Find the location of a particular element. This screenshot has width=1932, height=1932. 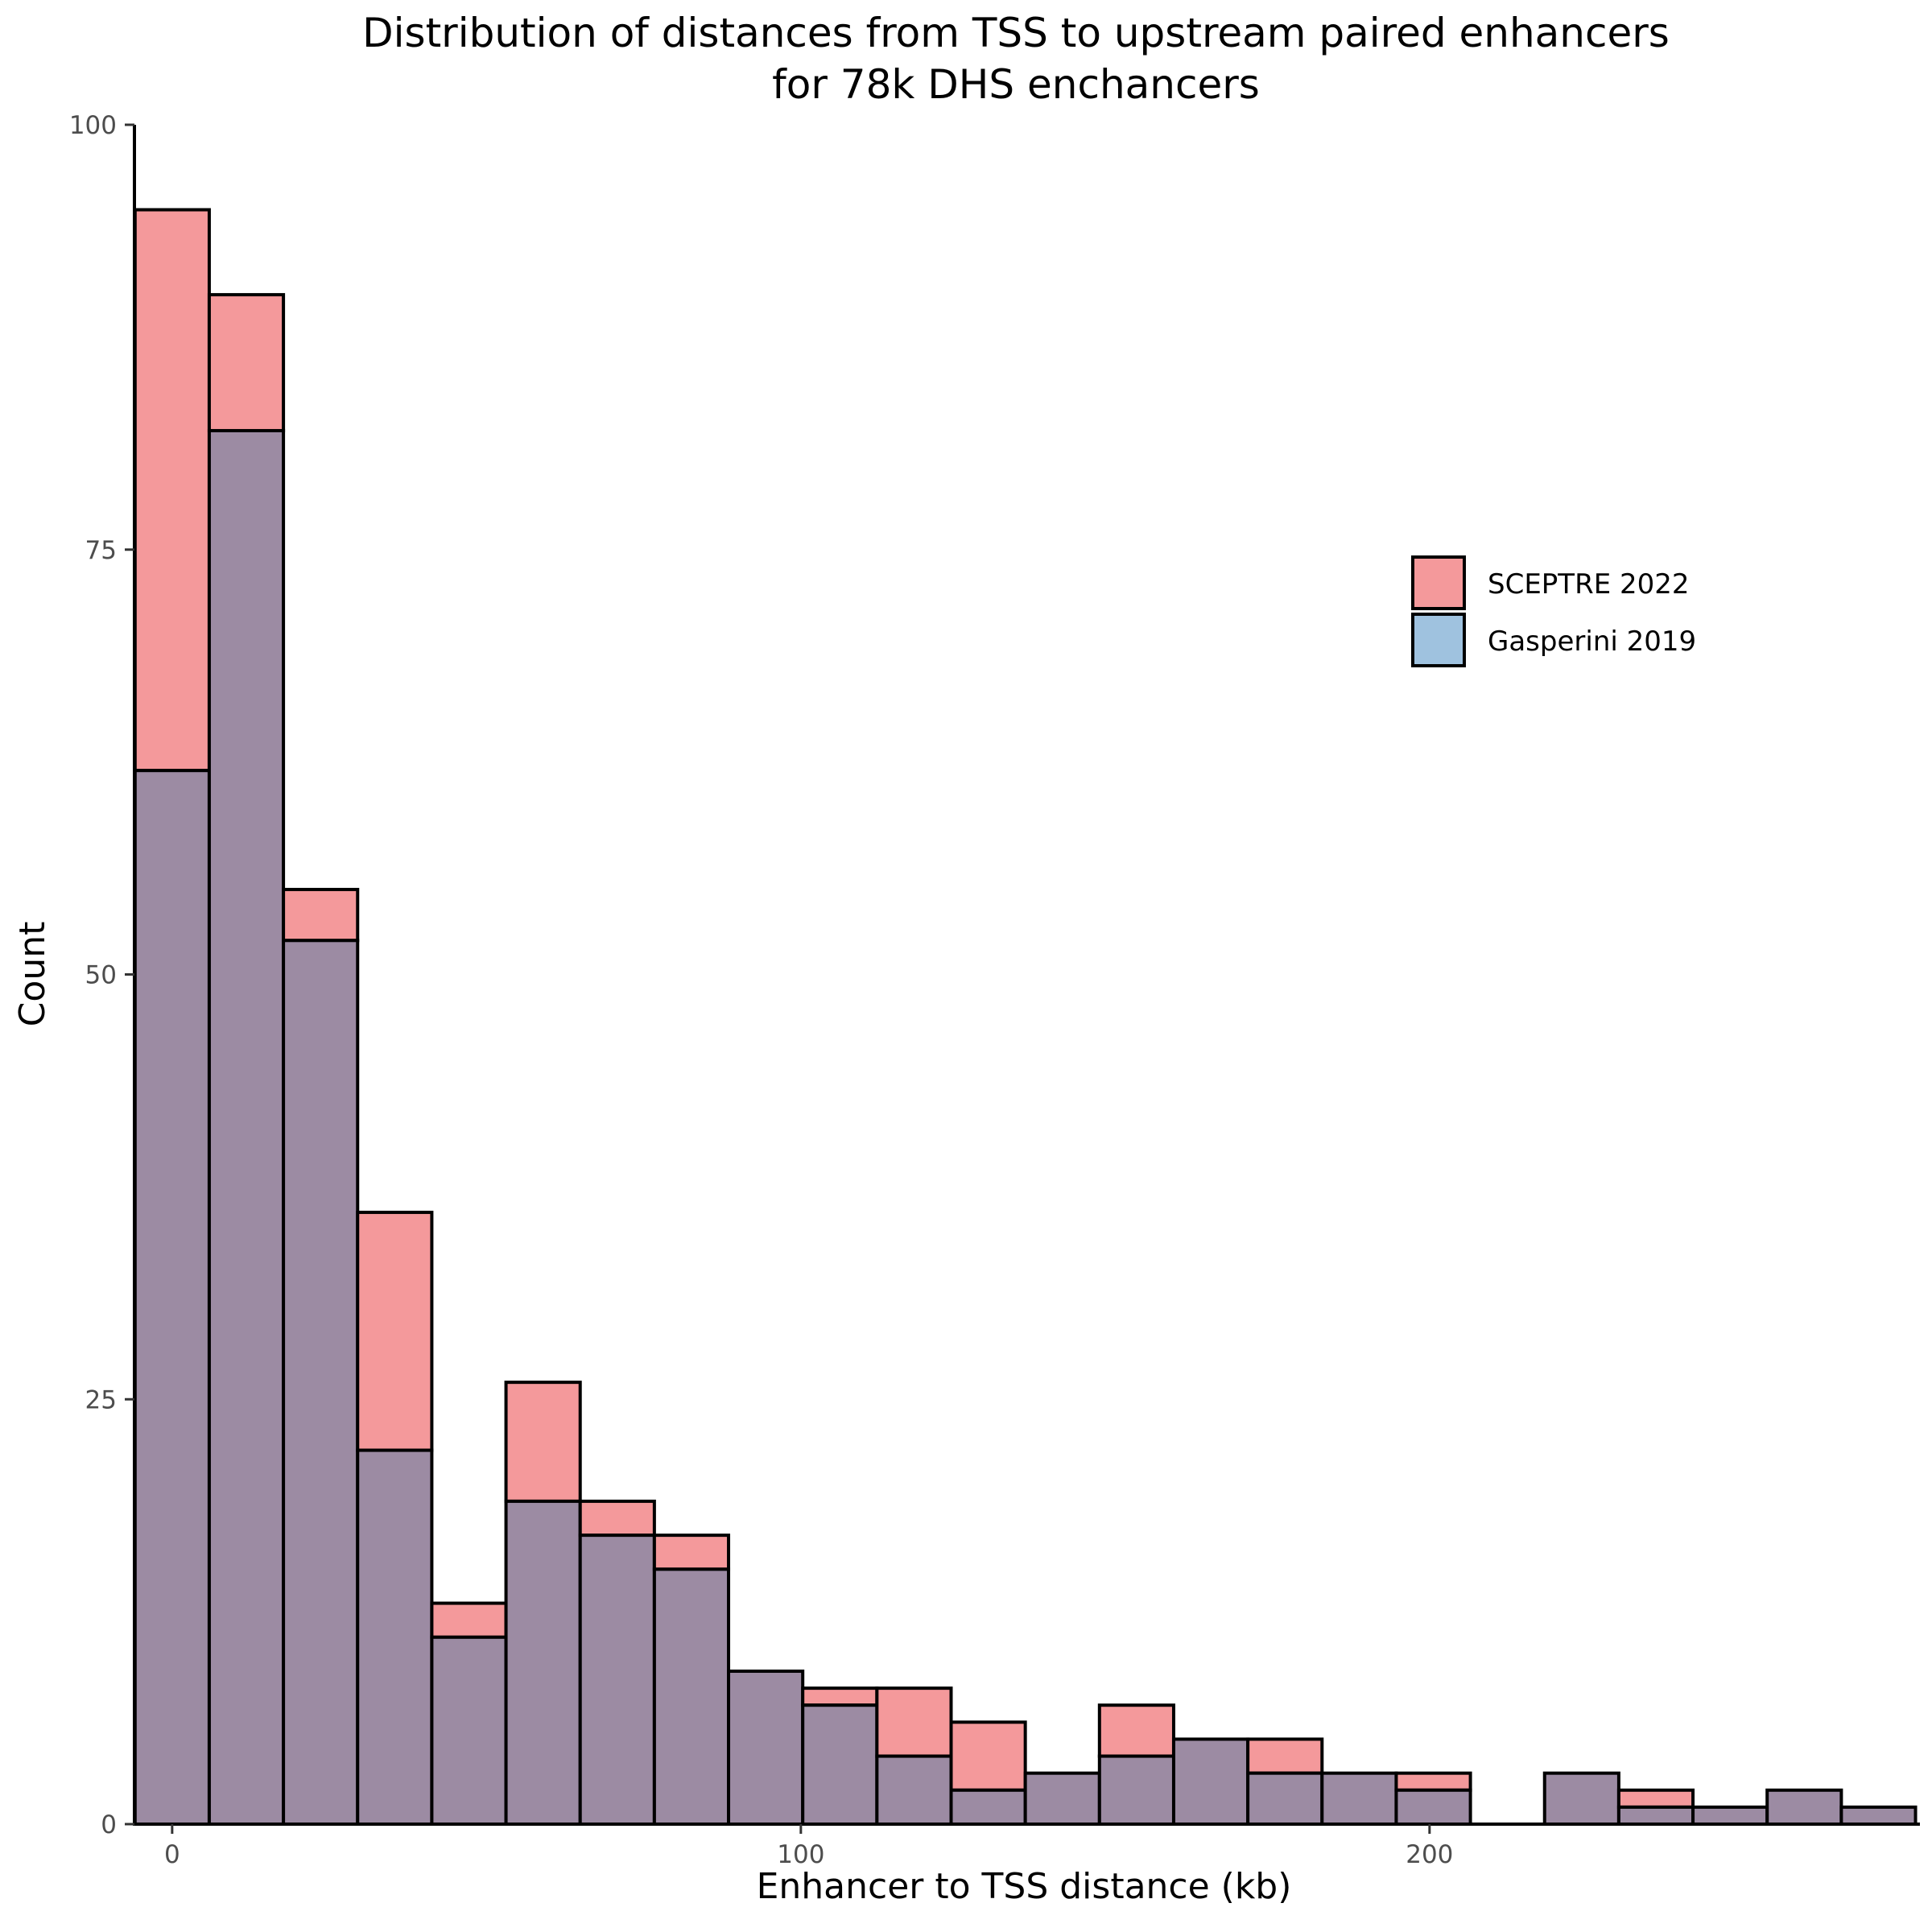

y-tick-label-0: 0 is located at coordinates (109, 1824).